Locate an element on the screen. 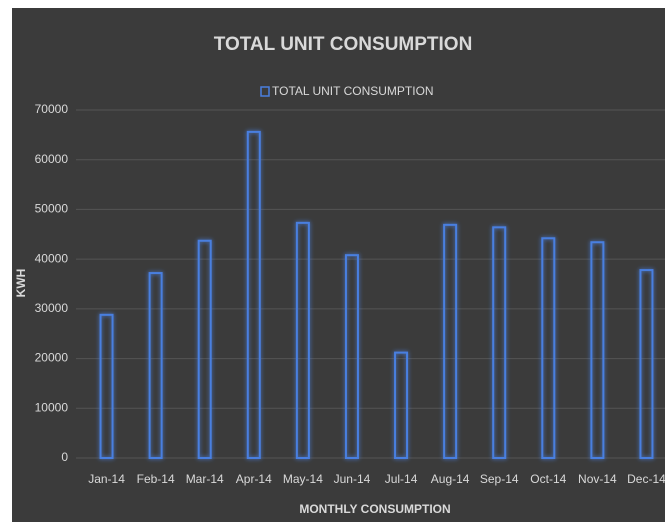 Image resolution: width=665 pixels, height=522 pixels. y-tick-label: 10000 is located at coordinates (52, 407).